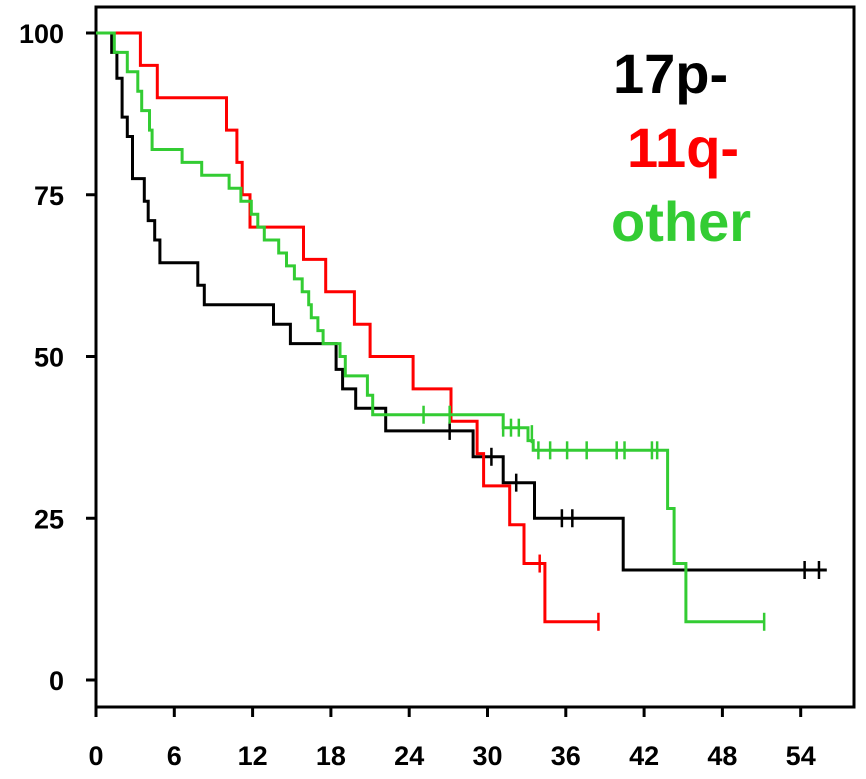  I want to click on legend: 17p- 11q- other, so click(681, 147).